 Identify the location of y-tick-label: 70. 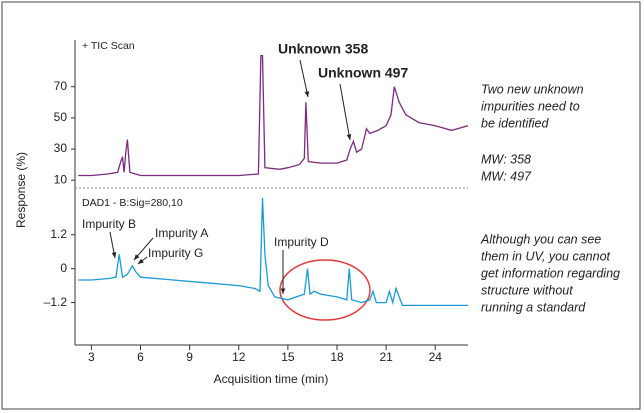
(61, 86).